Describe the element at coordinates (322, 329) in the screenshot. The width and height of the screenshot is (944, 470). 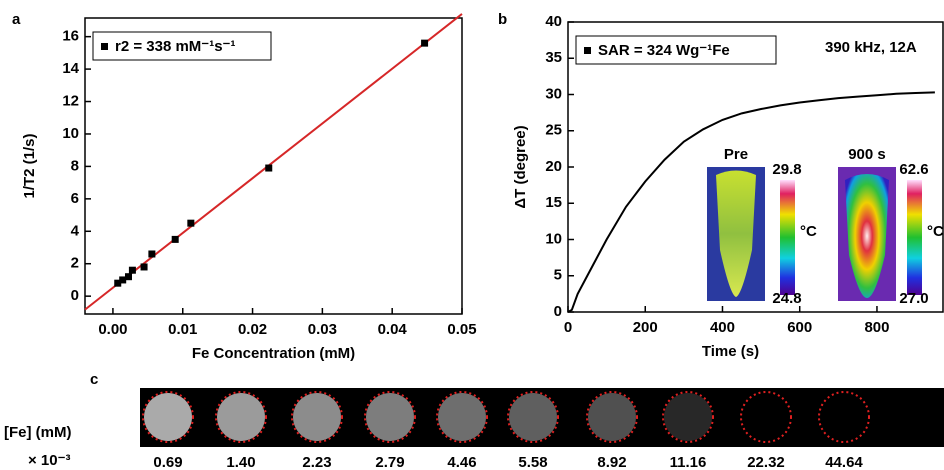
I see `x-tick-label: 0.03` at that location.